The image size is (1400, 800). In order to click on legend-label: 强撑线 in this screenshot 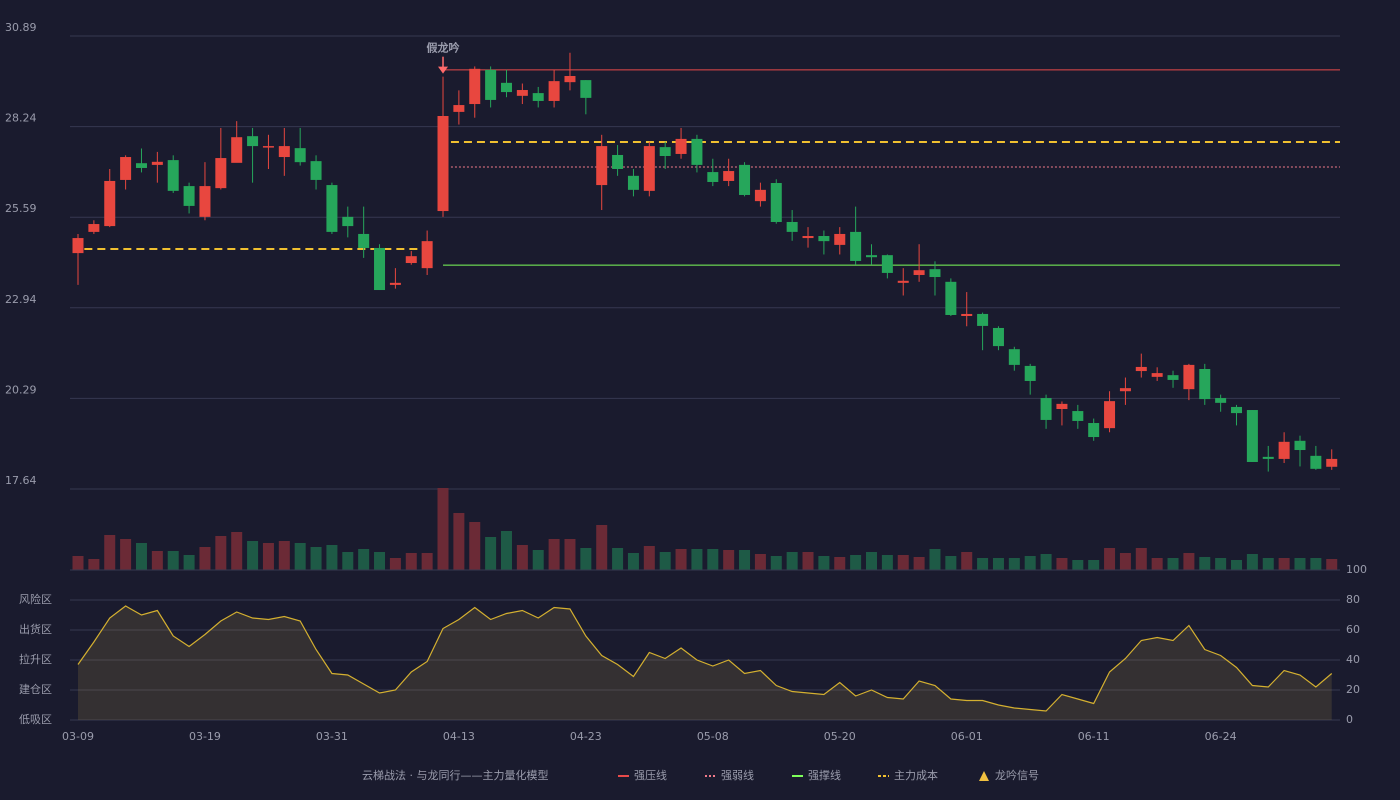, I will do `click(824, 775)`.